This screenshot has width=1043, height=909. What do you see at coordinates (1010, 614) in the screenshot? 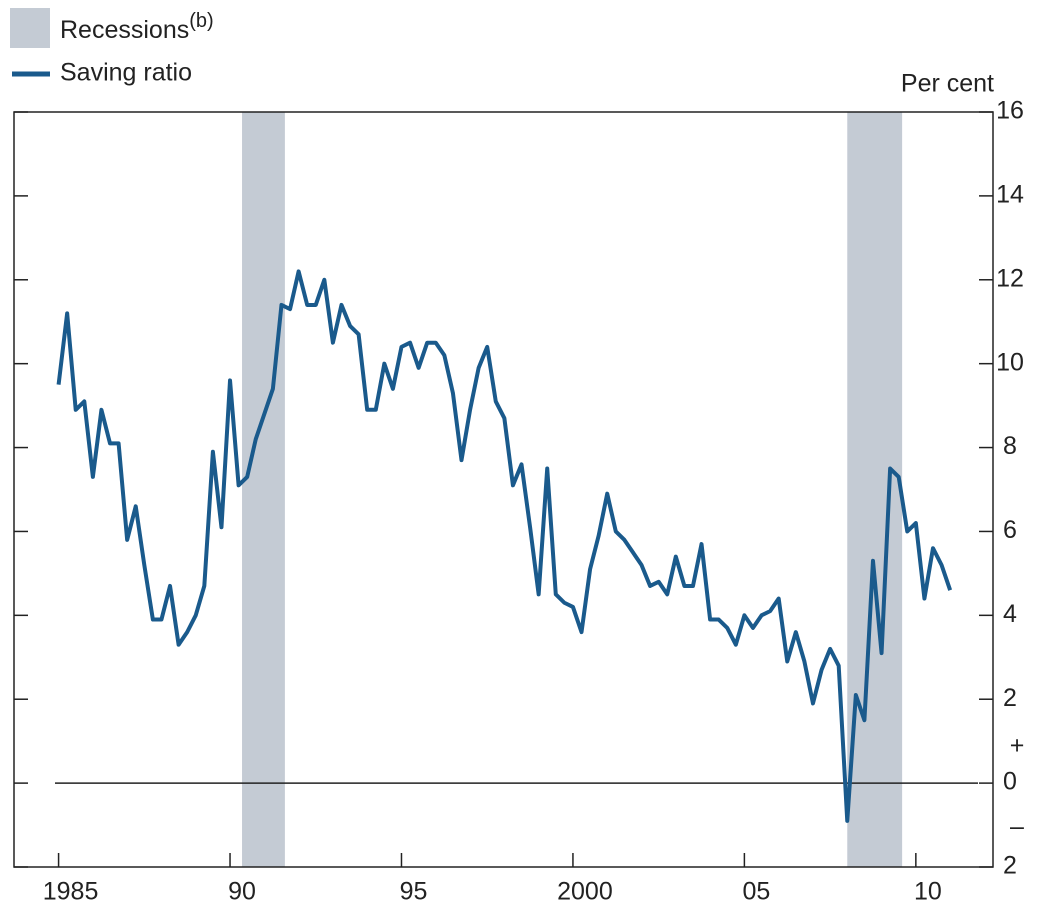
I see `y-tick-label: 4` at bounding box center [1010, 614].